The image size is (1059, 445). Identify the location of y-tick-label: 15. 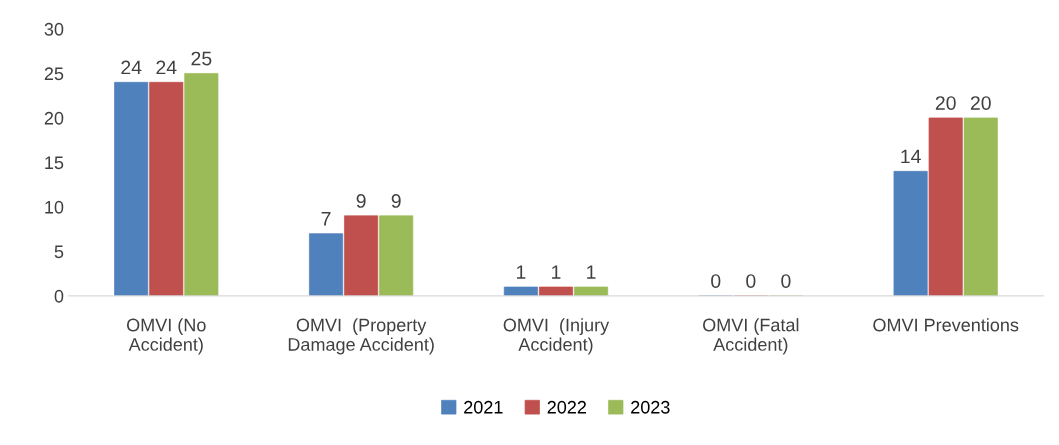
(54, 163).